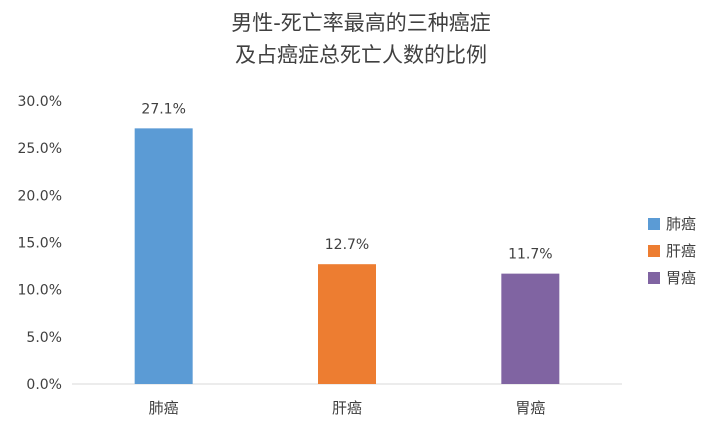  What do you see at coordinates (347, 408) in the screenshot?
I see `x-tick-label: 肝癌` at bounding box center [347, 408].